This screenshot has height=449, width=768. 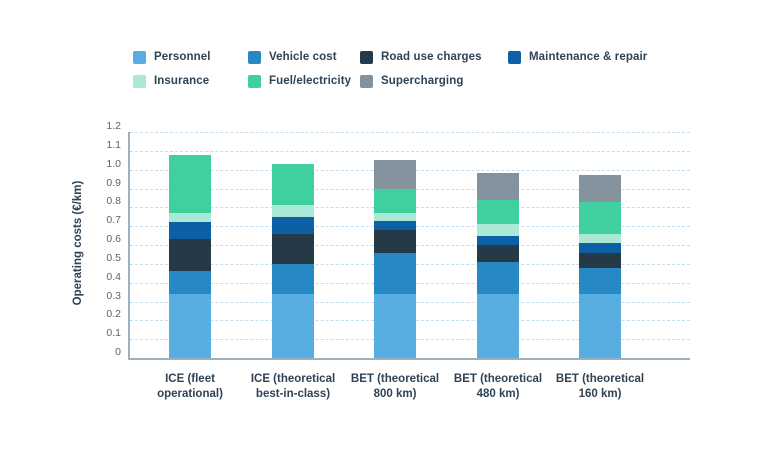 I want to click on legend-item: Vehicle cost, so click(x=304, y=57).